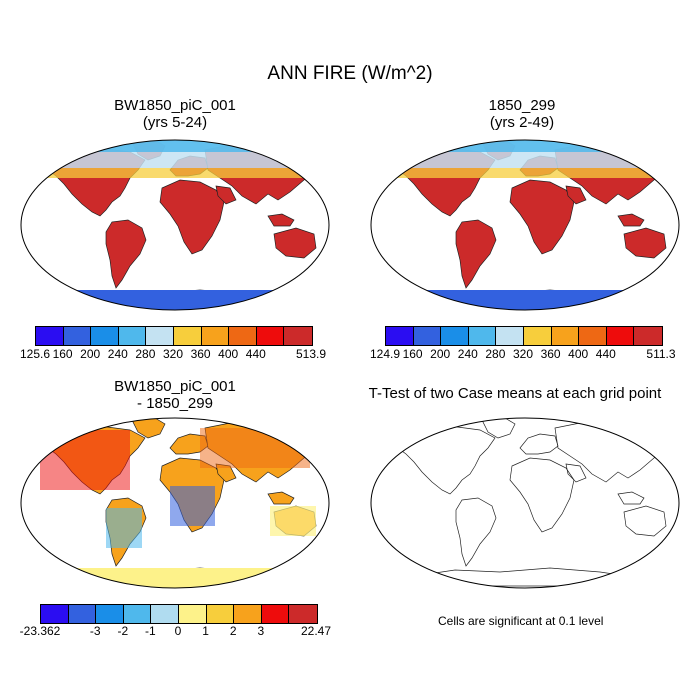 This screenshot has width=700, height=700. I want to click on colorbar-top-left, so click(174, 336).